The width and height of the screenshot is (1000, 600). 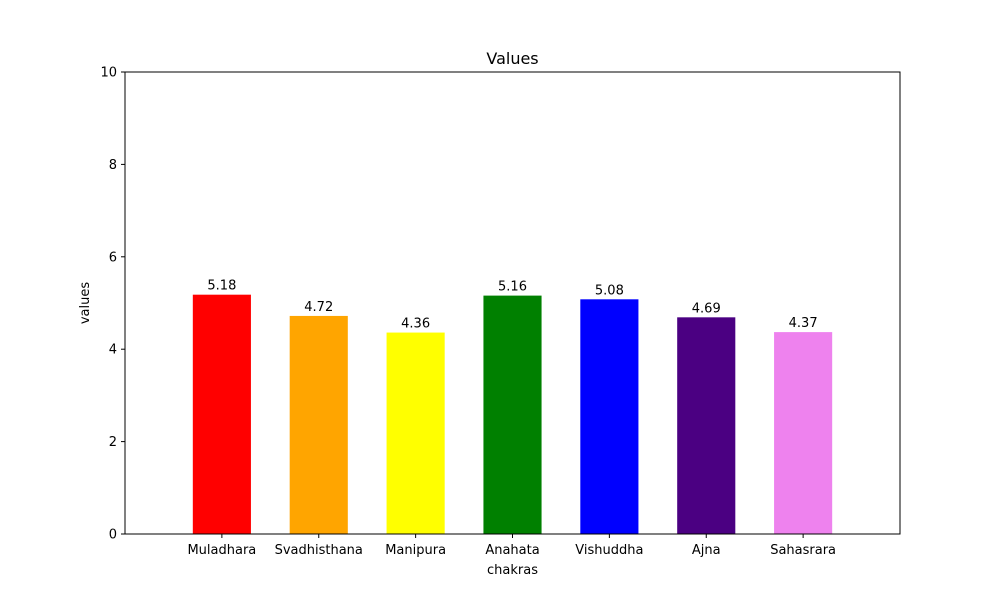 What do you see at coordinates (512, 287) in the screenshot?
I see `bar-value-label: 5.16` at bounding box center [512, 287].